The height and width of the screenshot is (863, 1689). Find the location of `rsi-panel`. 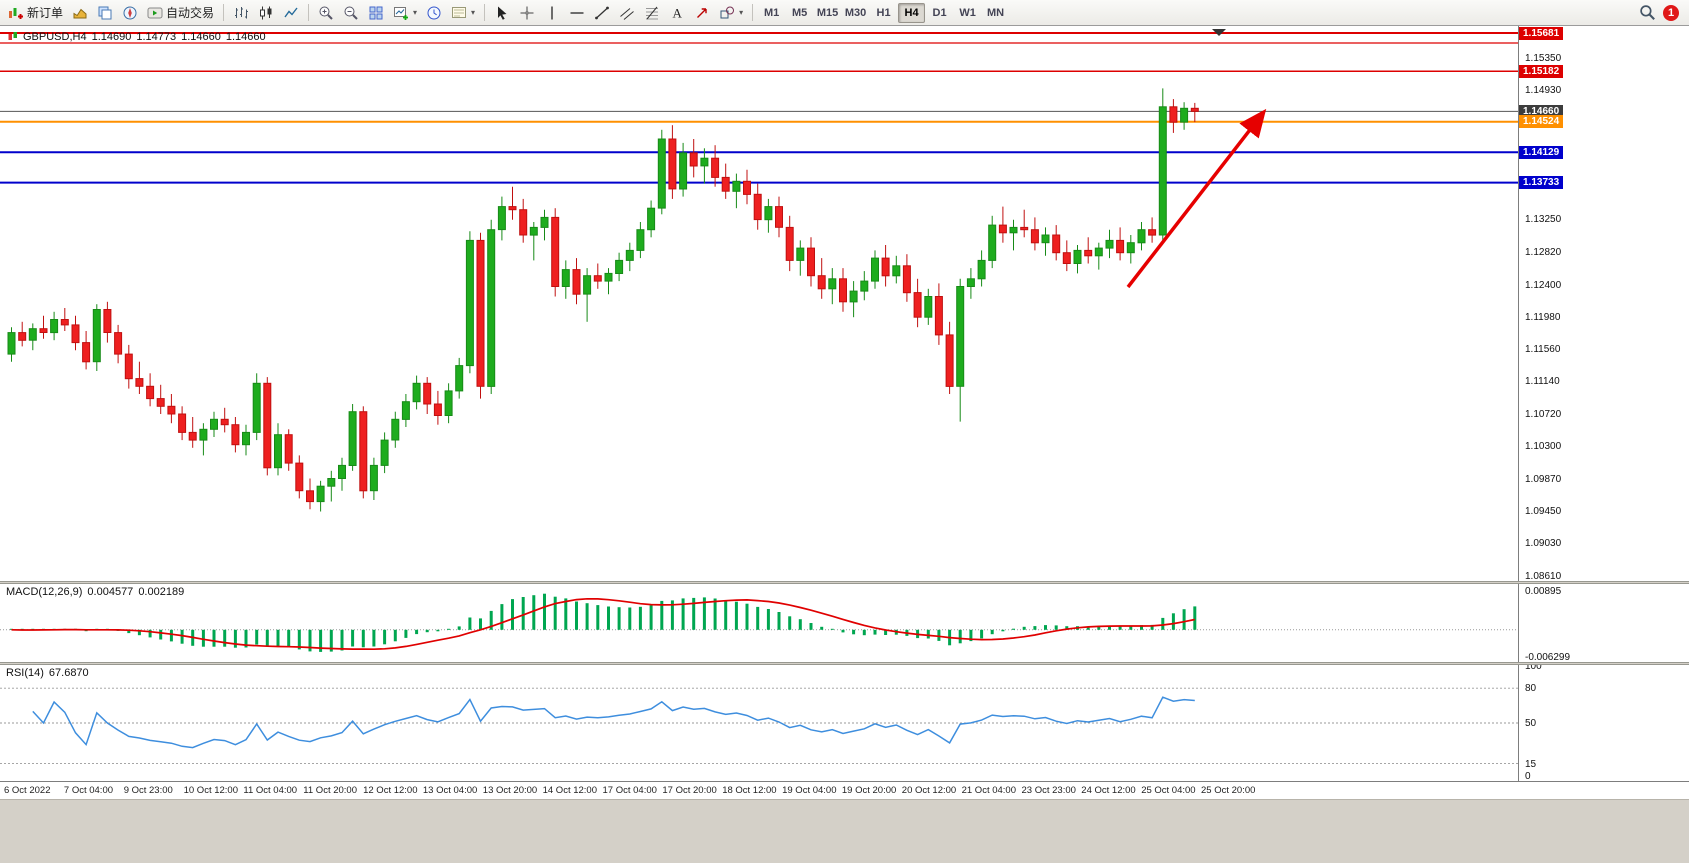

rsi-panel is located at coordinates (759, 723).